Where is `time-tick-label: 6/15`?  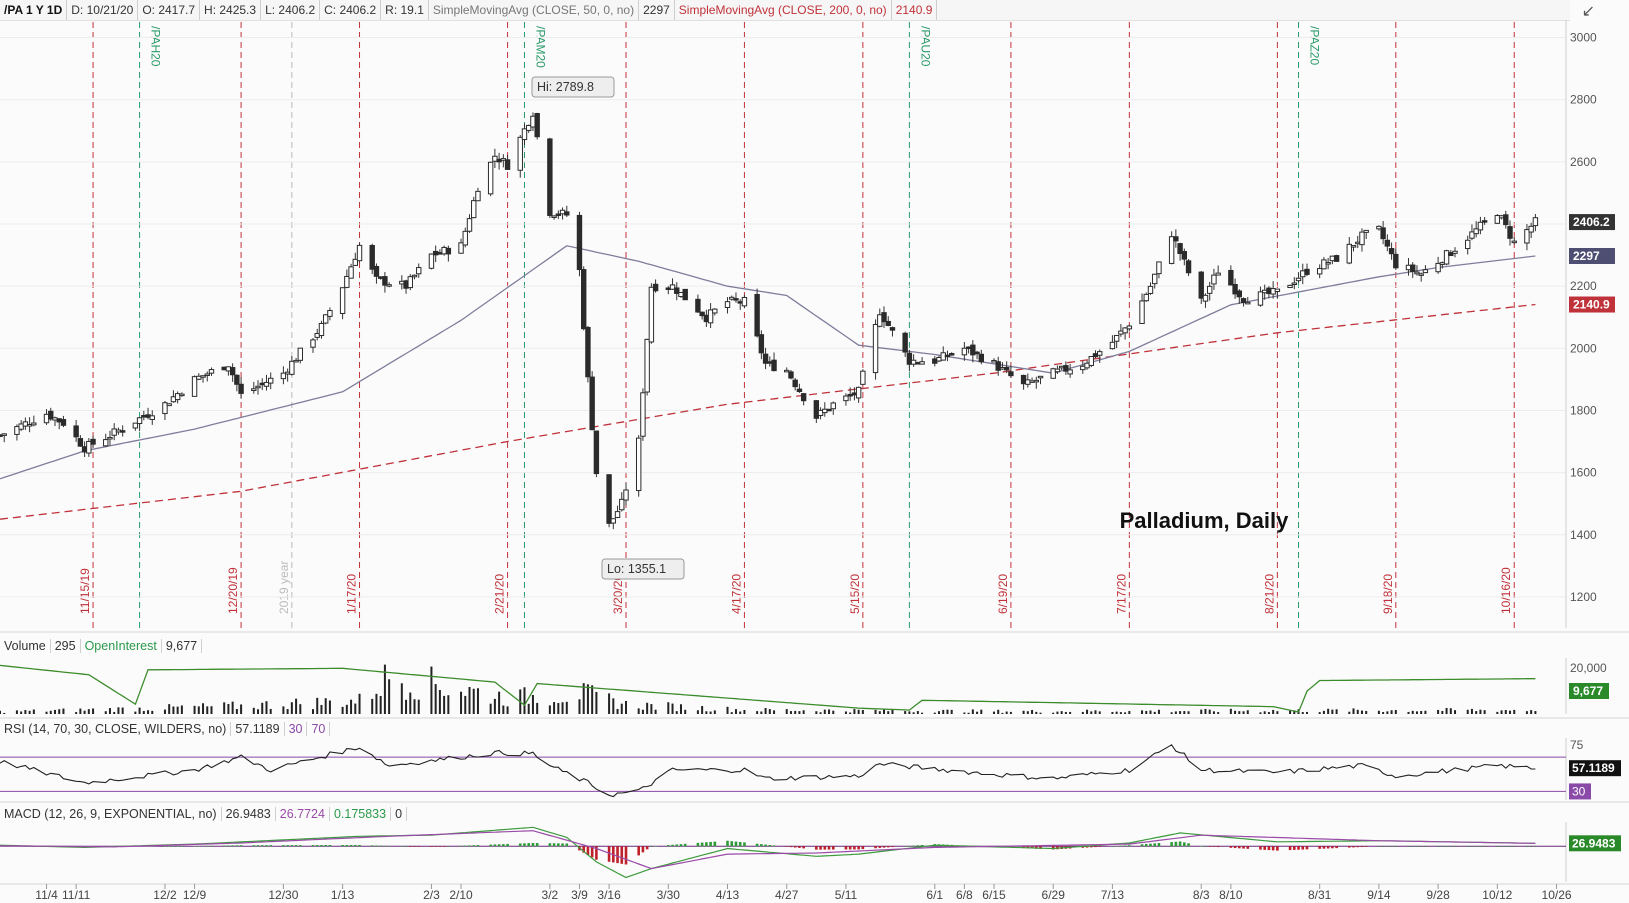 time-tick-label: 6/15 is located at coordinates (994, 895).